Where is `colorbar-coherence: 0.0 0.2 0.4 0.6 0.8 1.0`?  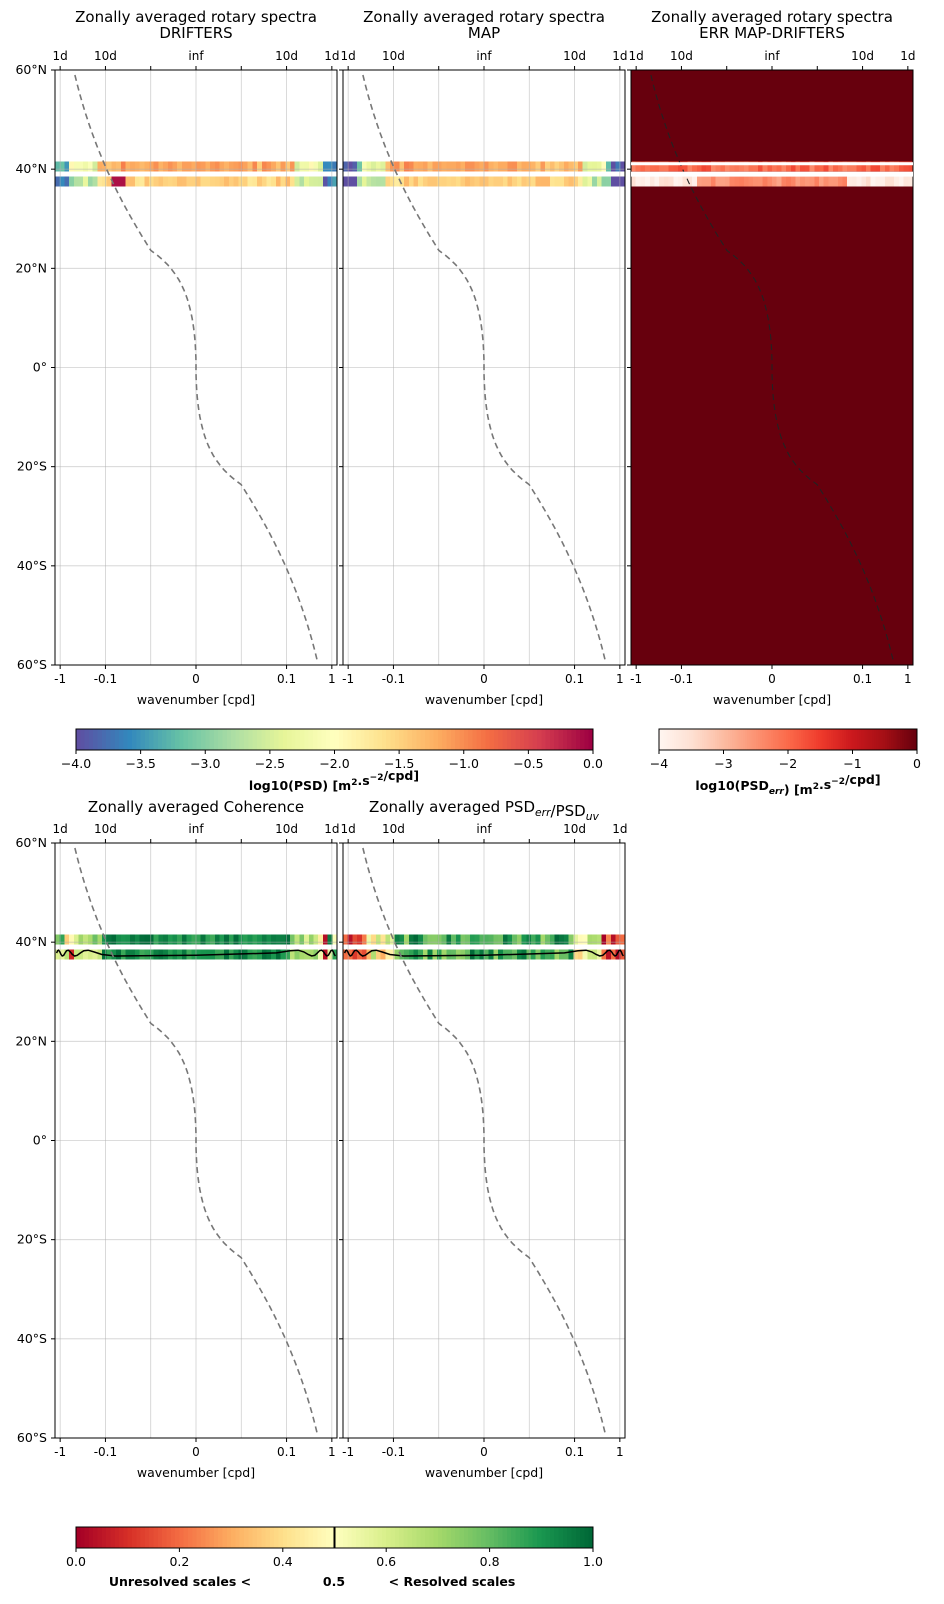 colorbar-coherence: 0.0 0.2 0.4 0.6 0.8 1.0 is located at coordinates (334, 1547).